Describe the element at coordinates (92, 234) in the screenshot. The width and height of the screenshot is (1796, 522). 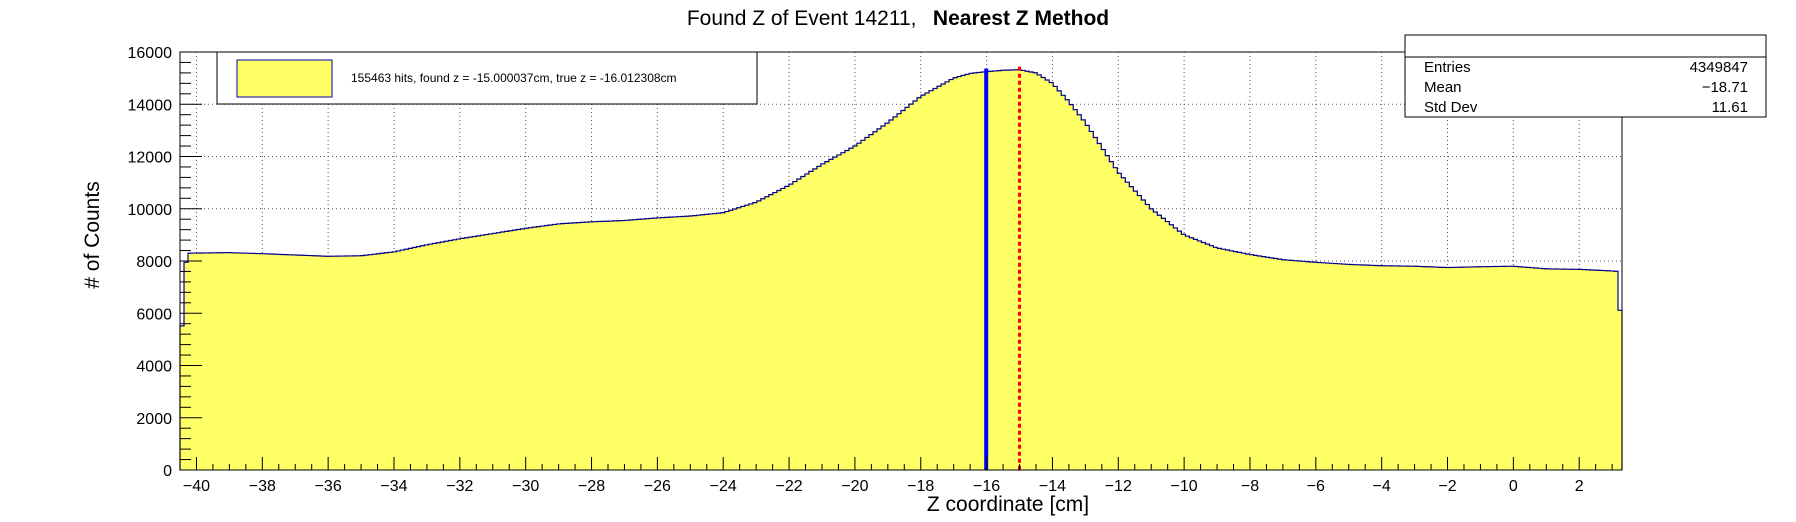
I see `y-axis-title: # of Counts` at that location.